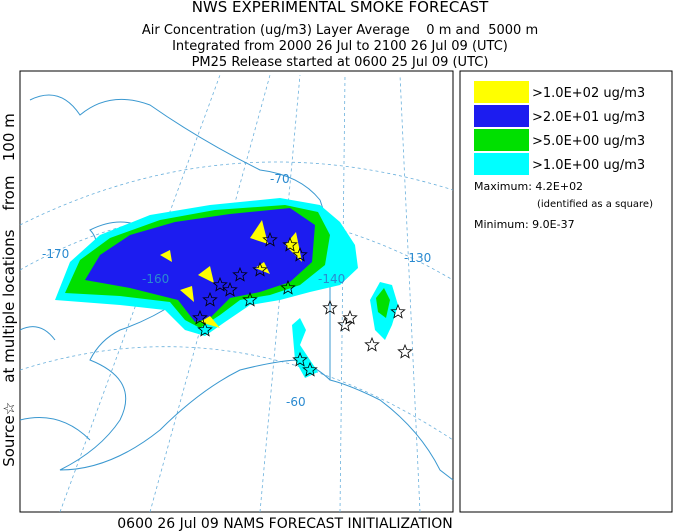  Describe the element at coordinates (55, 383) in the screenshot. I see `coastline` at that location.